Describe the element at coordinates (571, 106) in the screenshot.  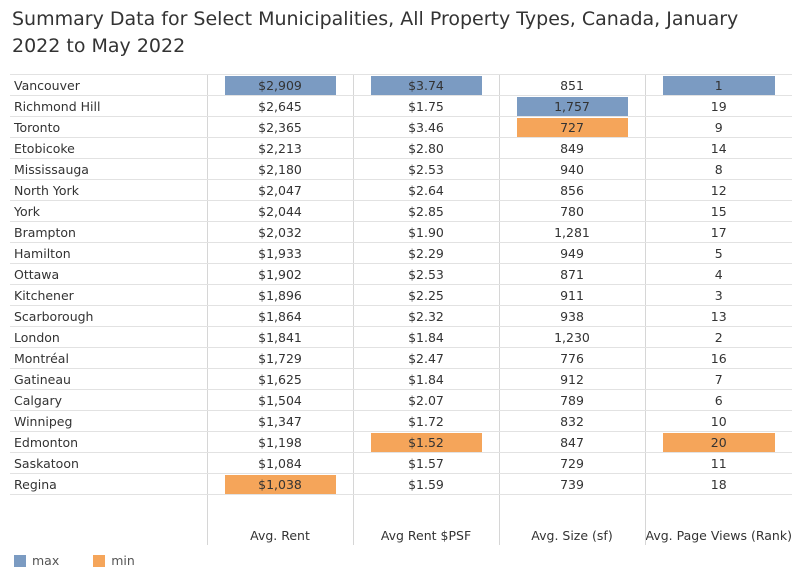
I see `table-cell: 1,757` at that location.